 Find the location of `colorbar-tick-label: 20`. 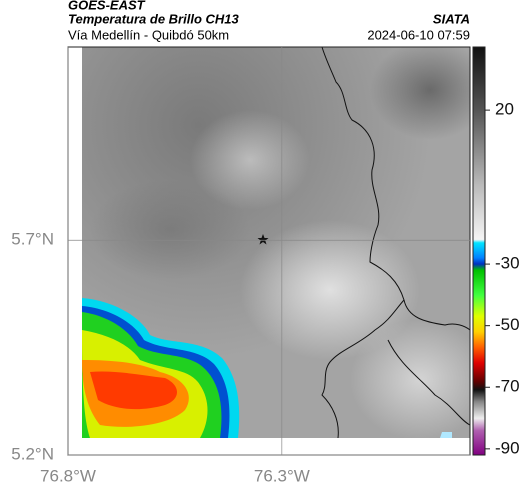

colorbar-tick-label: 20 is located at coordinates (504, 109).